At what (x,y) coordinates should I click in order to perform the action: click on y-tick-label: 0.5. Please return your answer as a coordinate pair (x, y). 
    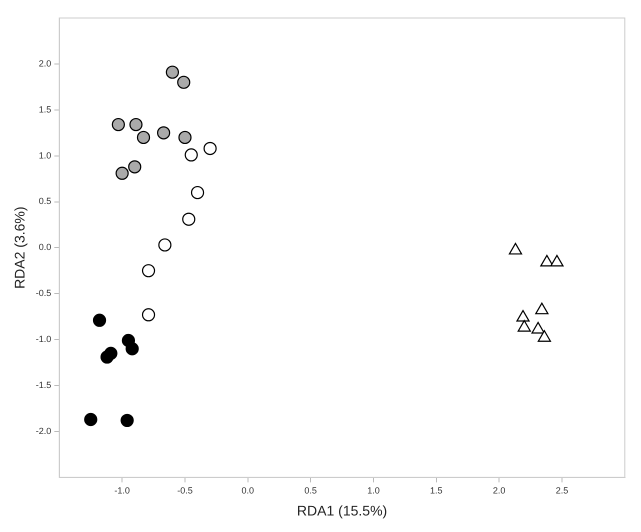
    Looking at the image, I should click on (45, 201).